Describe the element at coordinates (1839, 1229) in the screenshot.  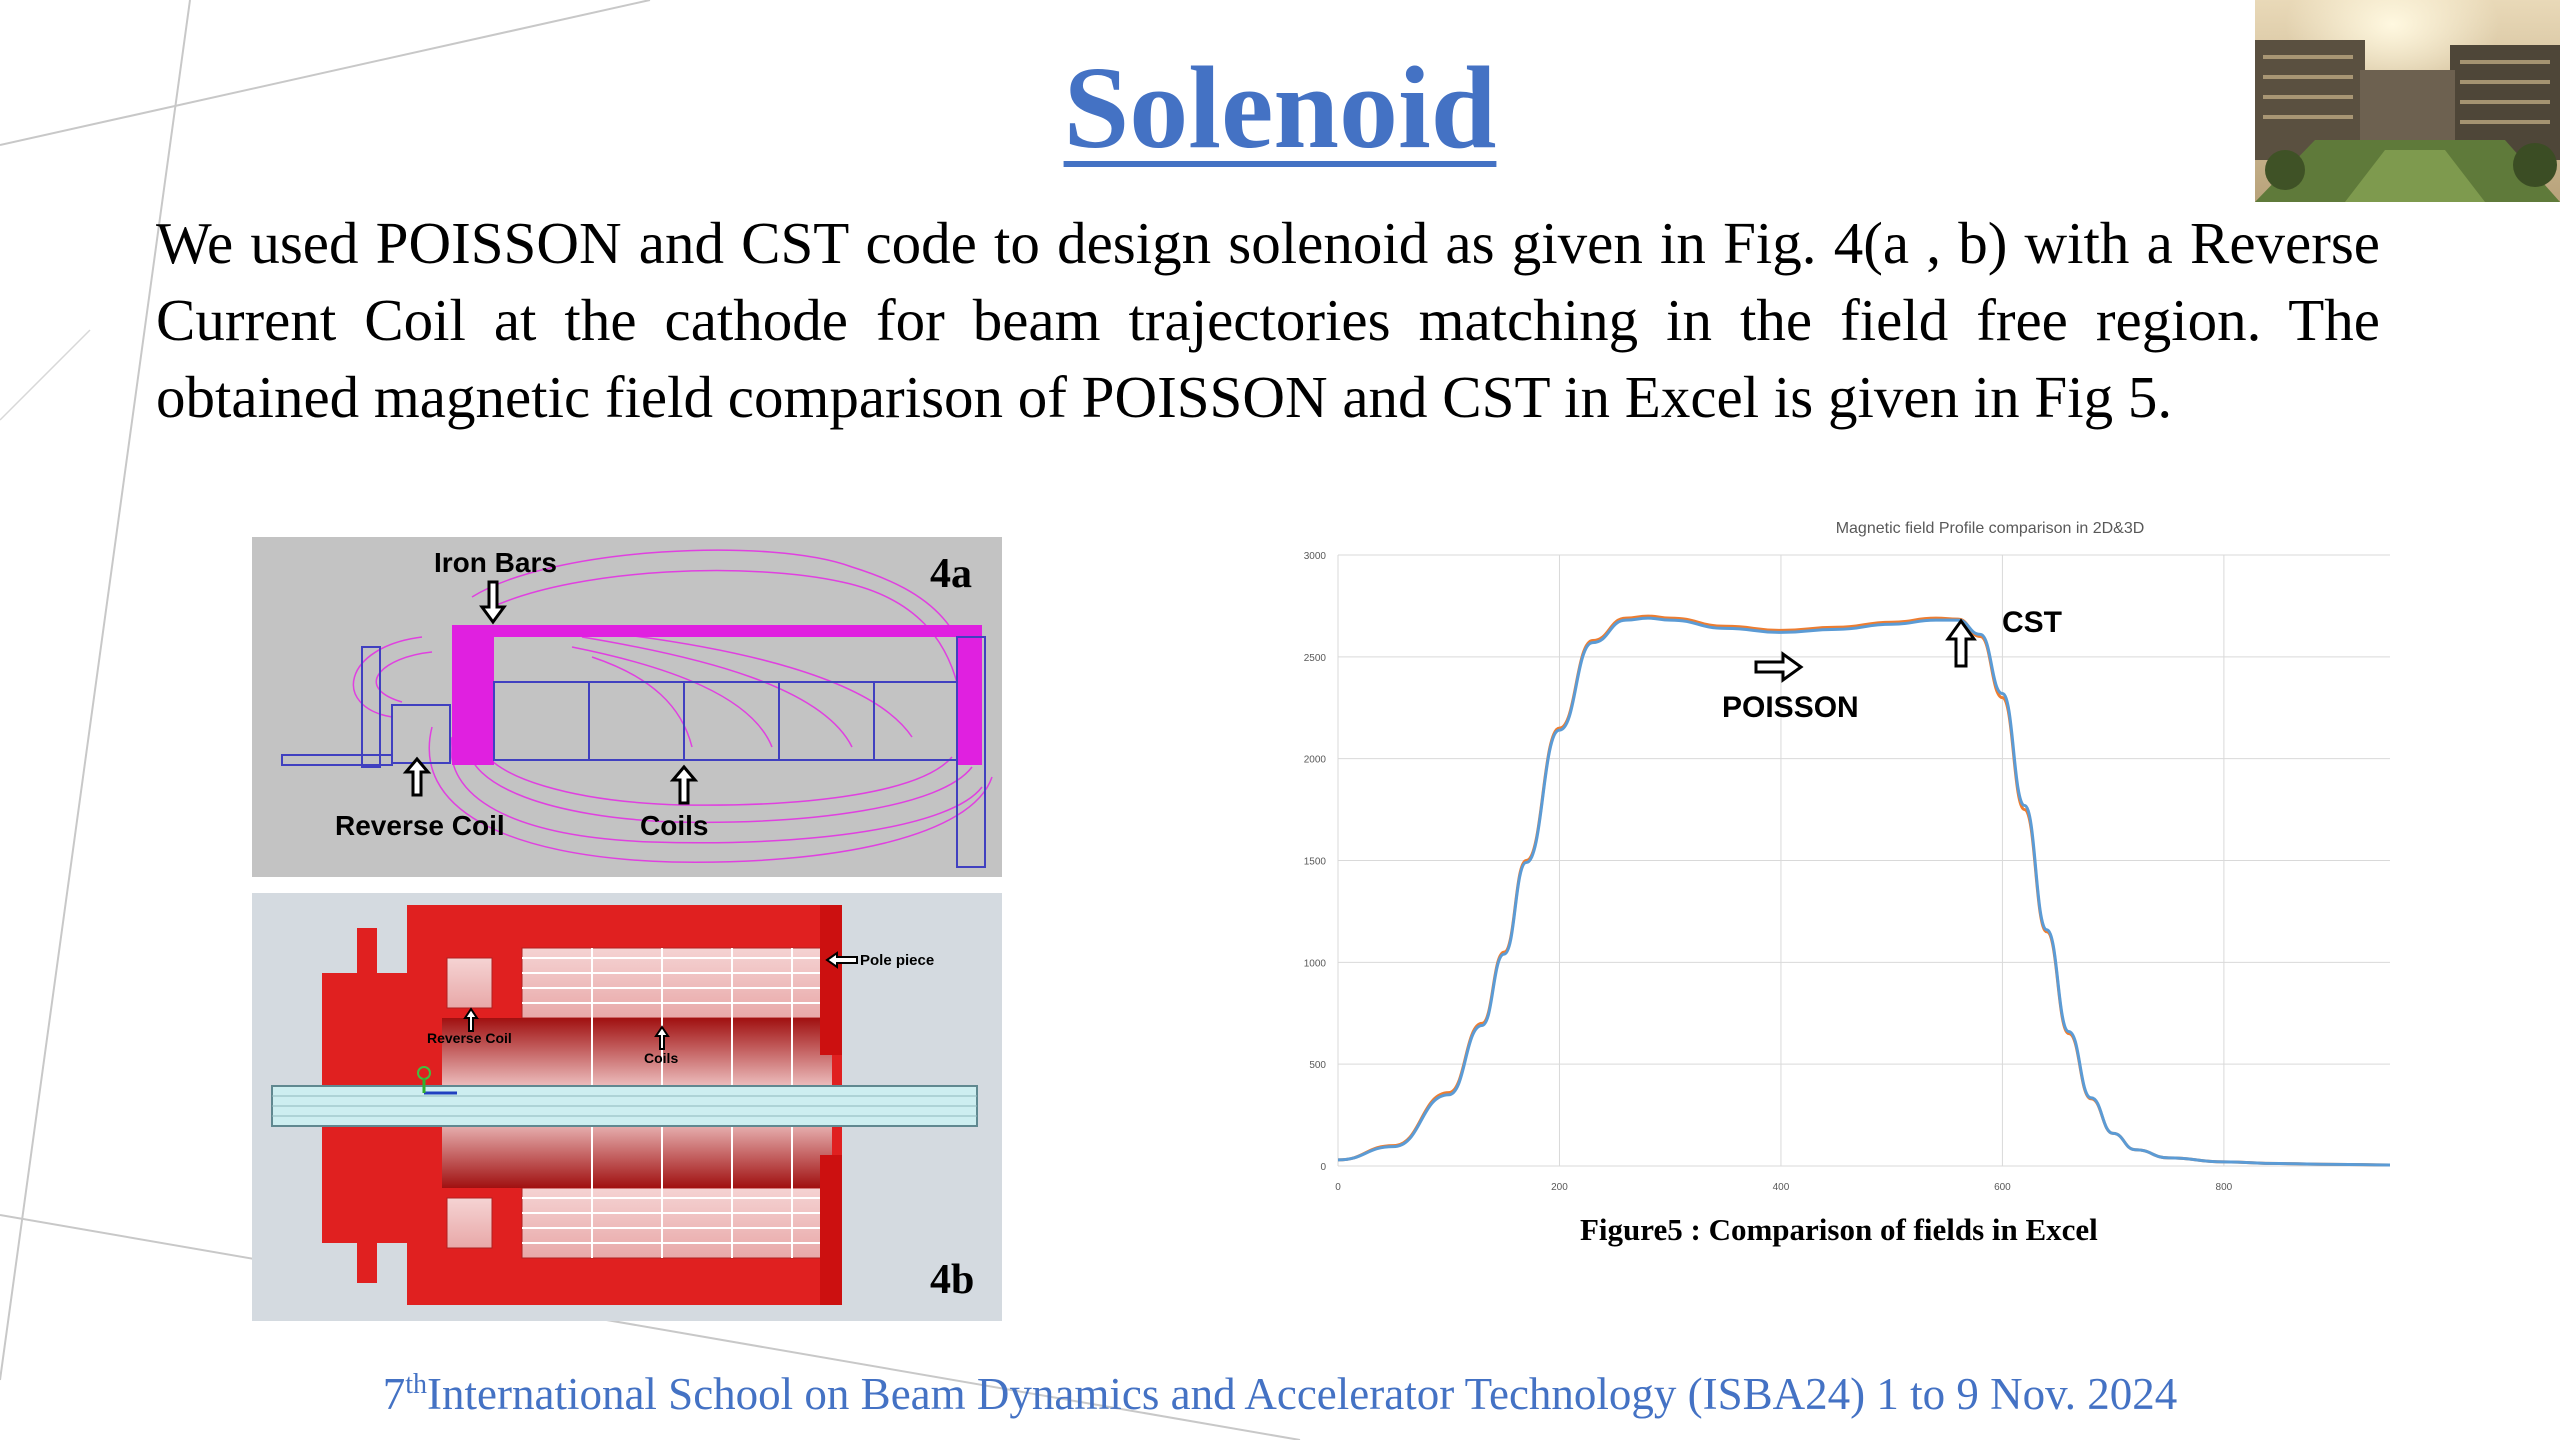
I see `figure-5-caption: Figure5 : Comparison of fields in Excel` at that location.